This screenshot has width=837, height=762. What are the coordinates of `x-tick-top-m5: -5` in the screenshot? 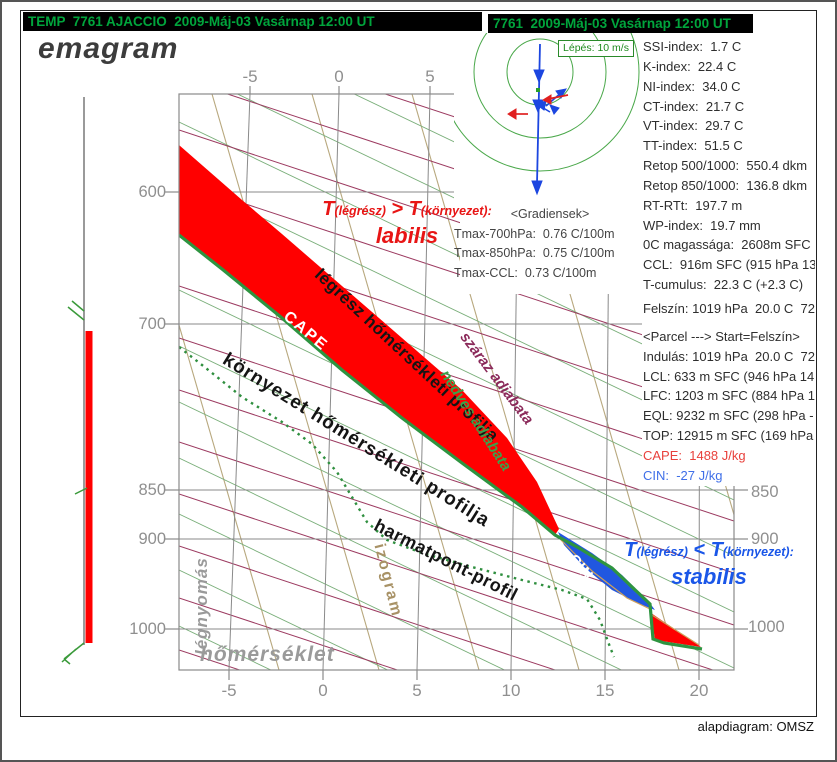 It's located at (250, 76).